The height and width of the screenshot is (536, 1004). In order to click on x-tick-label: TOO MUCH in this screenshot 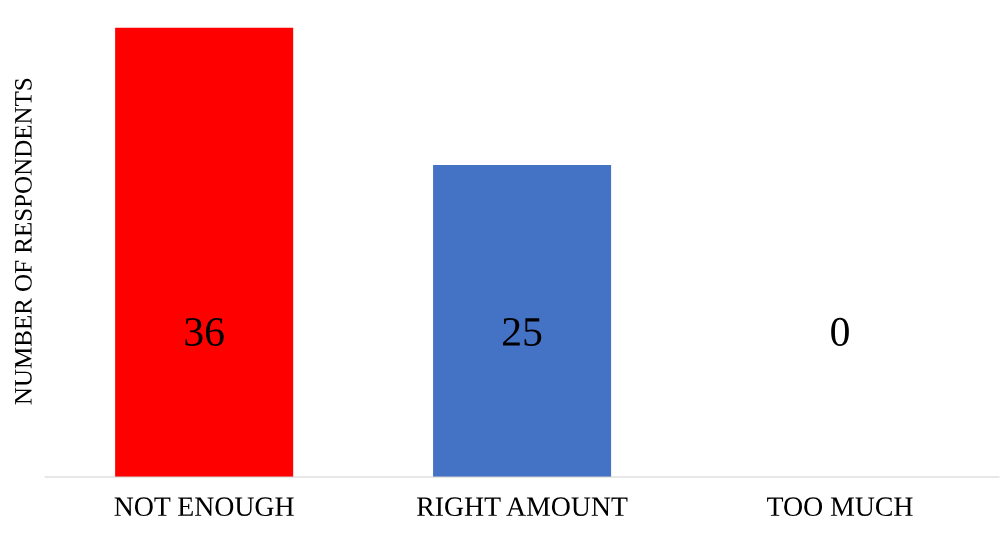, I will do `click(840, 507)`.